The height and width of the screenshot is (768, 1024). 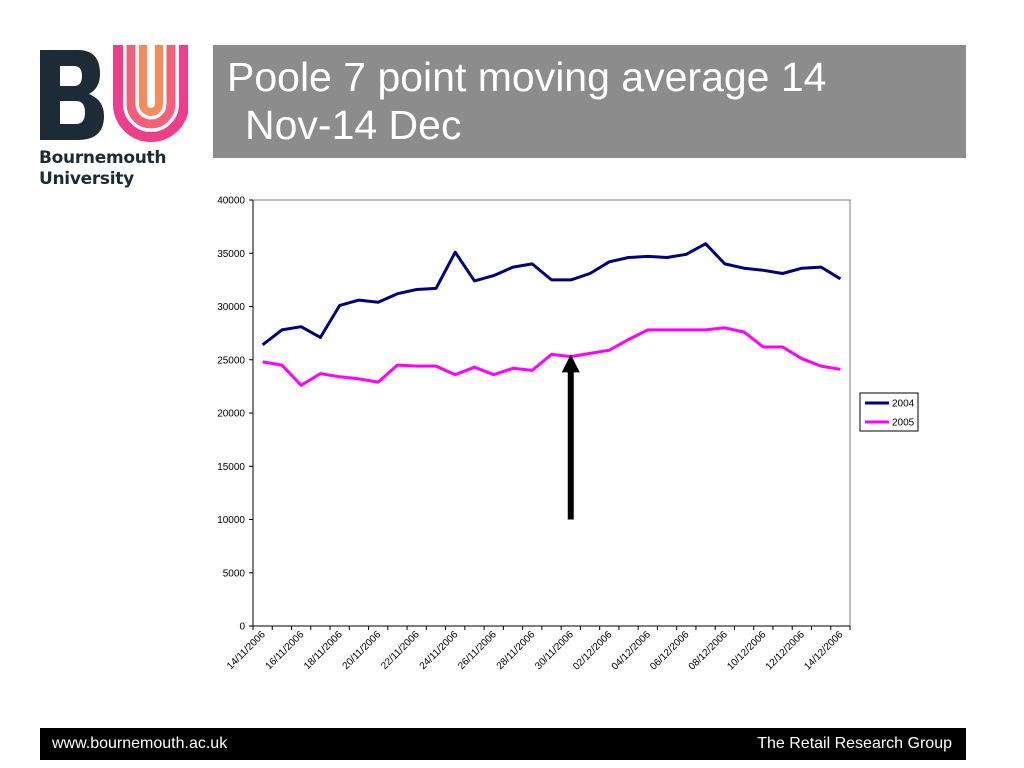 What do you see at coordinates (854, 743) in the screenshot?
I see `footer-group-name: The Retail Research Group` at bounding box center [854, 743].